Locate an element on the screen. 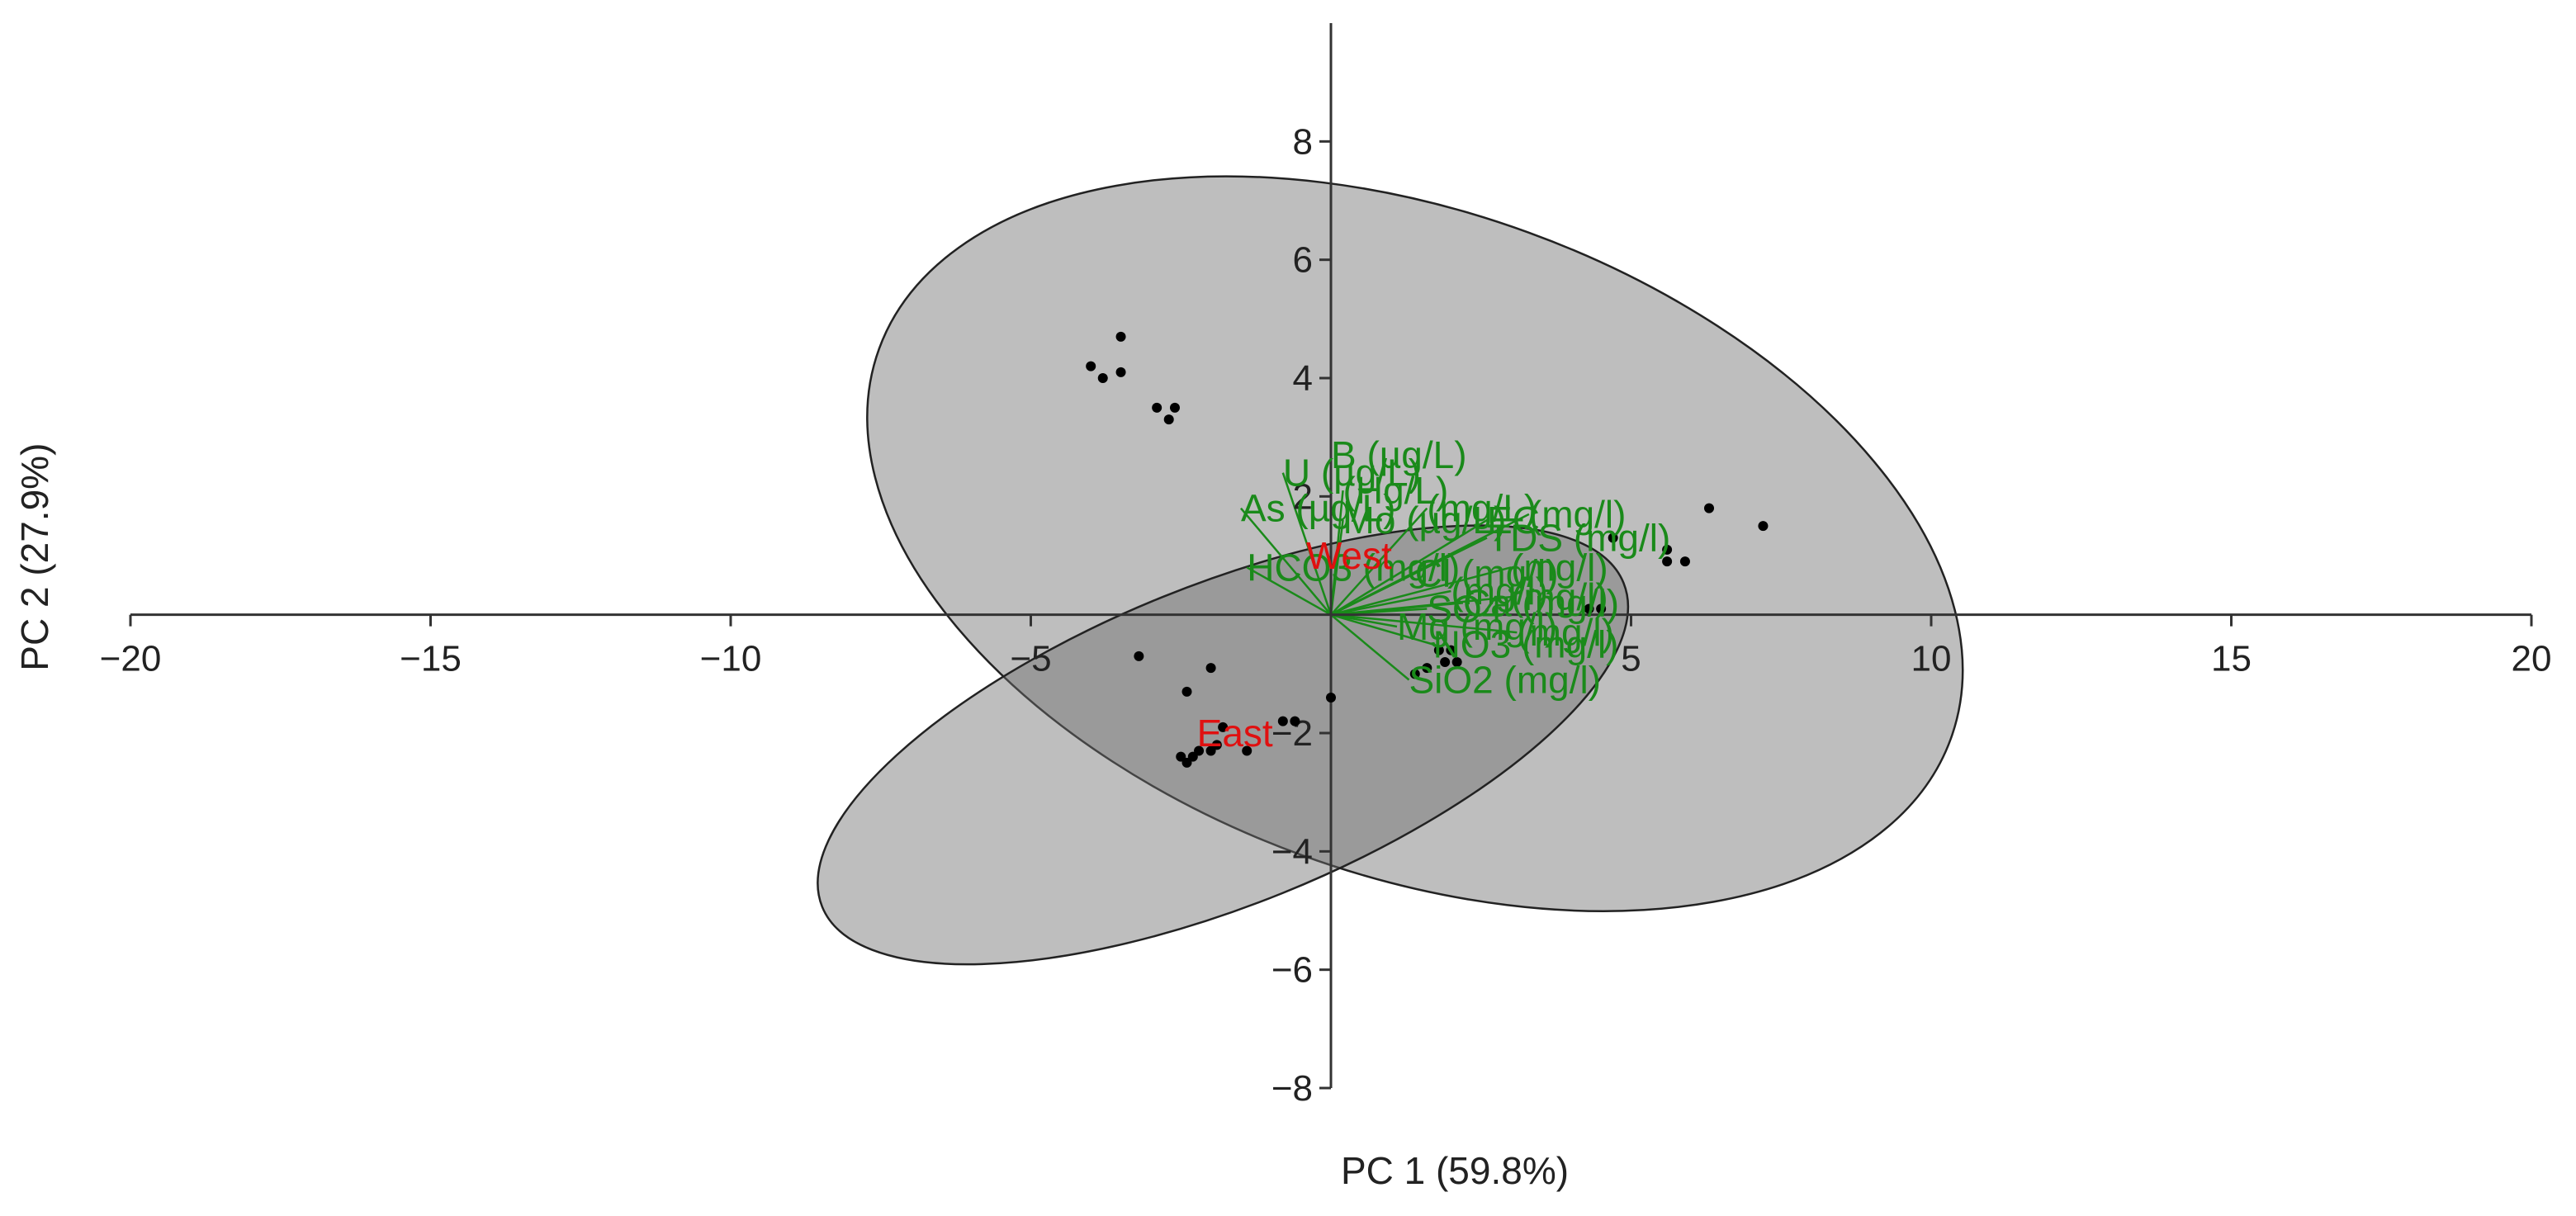 This screenshot has width=2576, height=1216. variable-label: Mg (mg/l) is located at coordinates (1477, 627).